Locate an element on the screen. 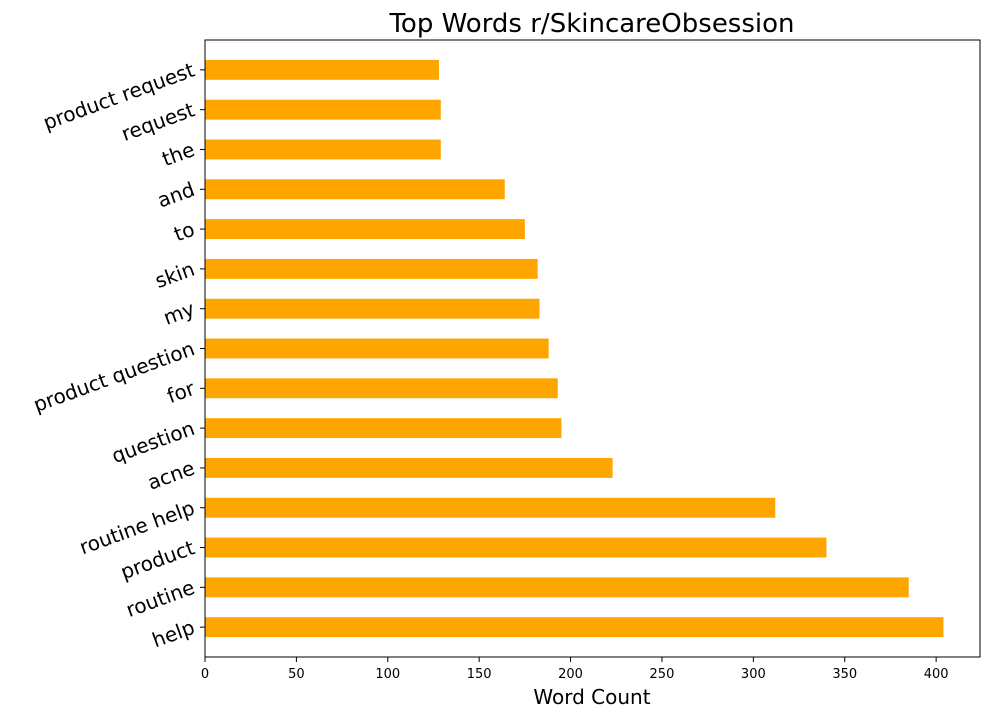 The width and height of the screenshot is (989, 718). y-tick-label: to is located at coordinates (184, 231).